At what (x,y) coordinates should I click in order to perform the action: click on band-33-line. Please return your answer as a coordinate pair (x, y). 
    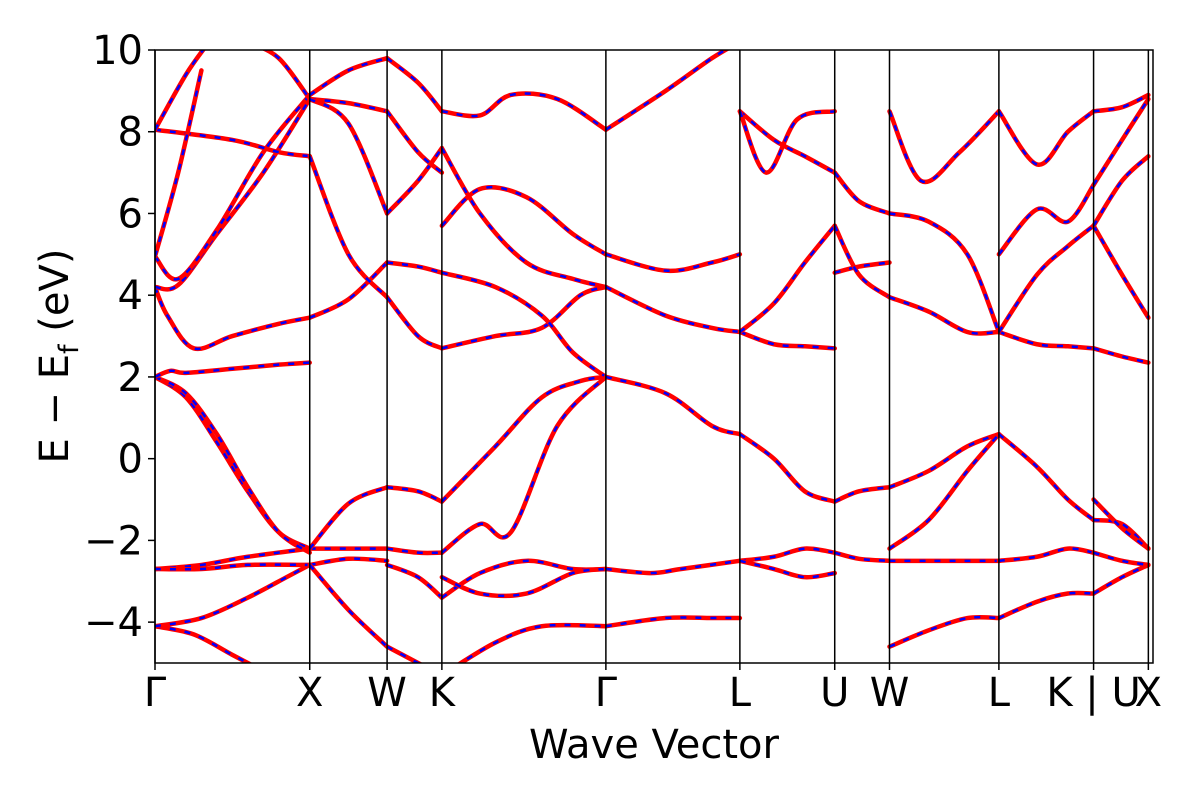
    Looking at the image, I should click on (524, 464).